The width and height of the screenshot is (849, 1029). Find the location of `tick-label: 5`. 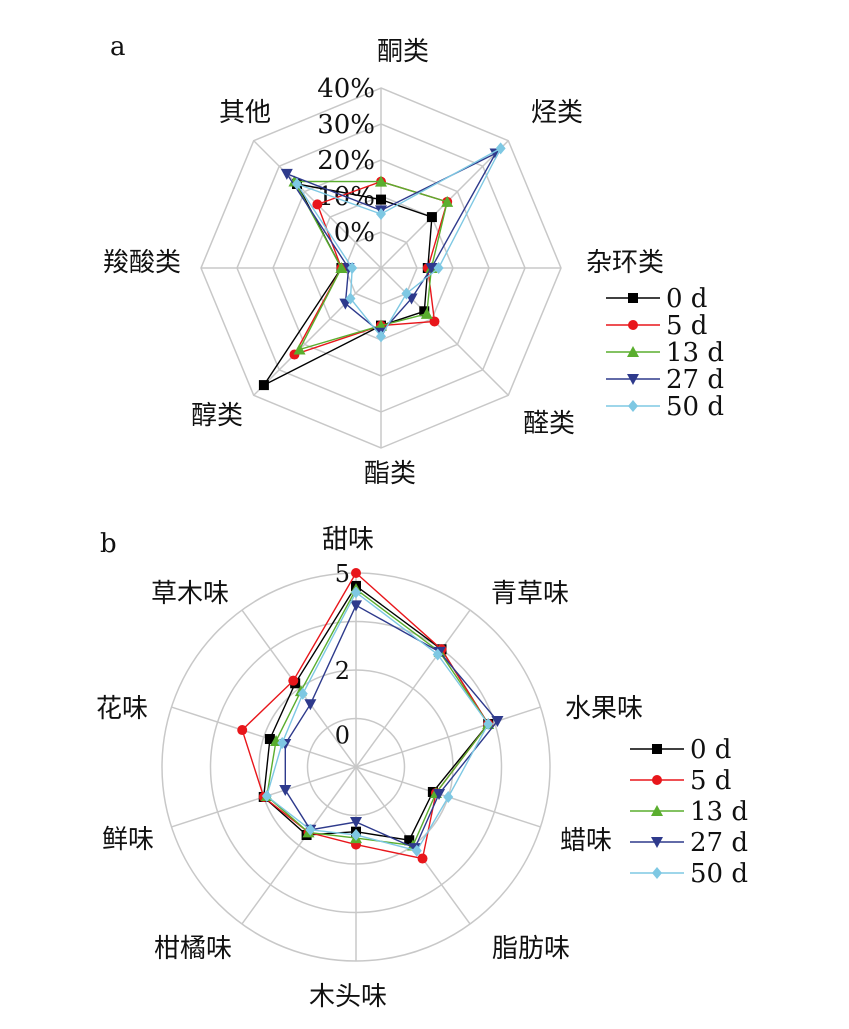

tick-label: 5 is located at coordinates (342, 574).